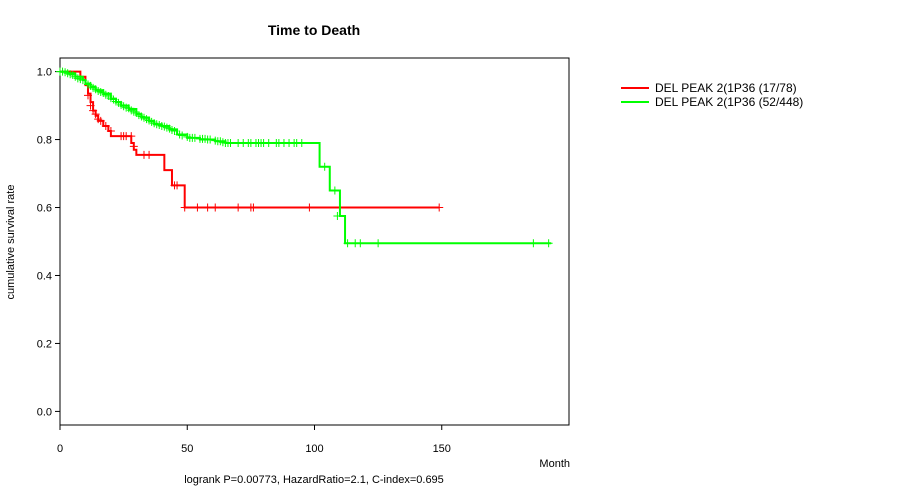  I want to click on x-tick-label: 0, so click(60, 449).